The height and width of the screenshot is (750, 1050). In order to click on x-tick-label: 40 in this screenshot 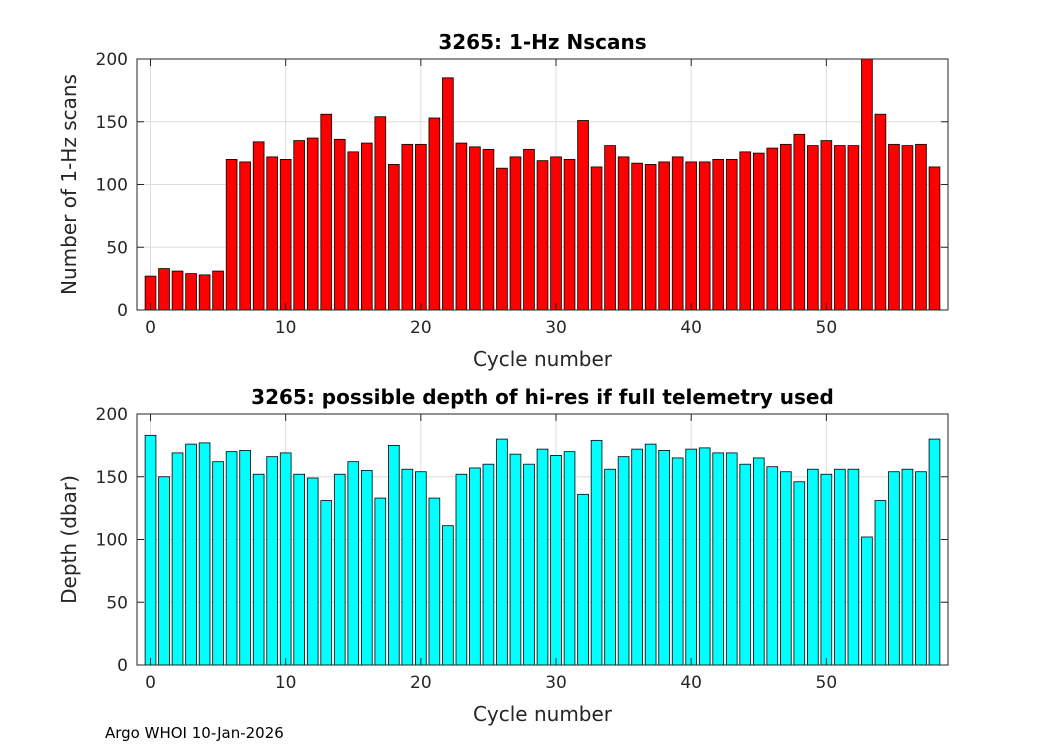, I will do `click(691, 683)`.